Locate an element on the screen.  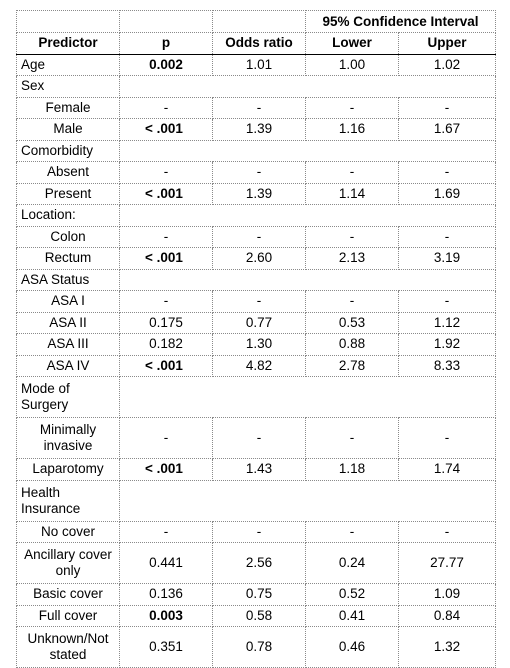
col-header-odds-ratio: Odds ratio is located at coordinates (259, 43).